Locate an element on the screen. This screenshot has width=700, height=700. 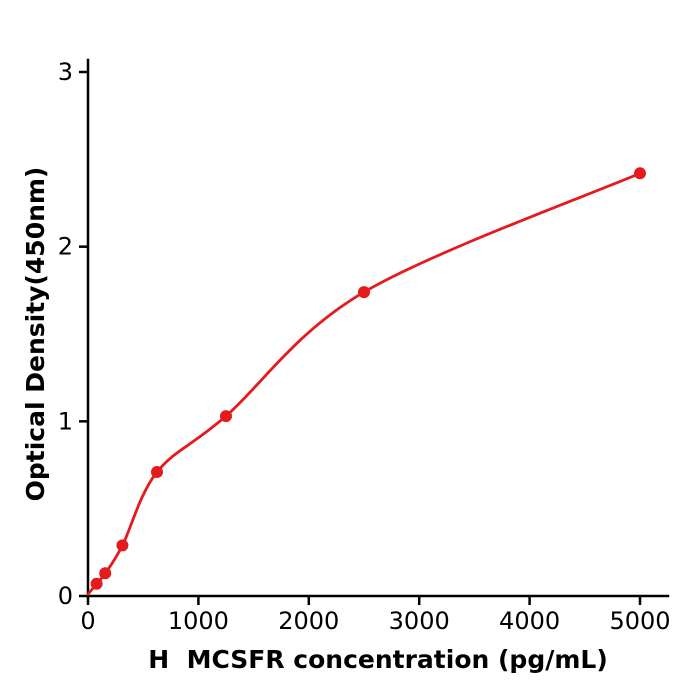
y-tick-label: 3 is located at coordinates (65, 72).